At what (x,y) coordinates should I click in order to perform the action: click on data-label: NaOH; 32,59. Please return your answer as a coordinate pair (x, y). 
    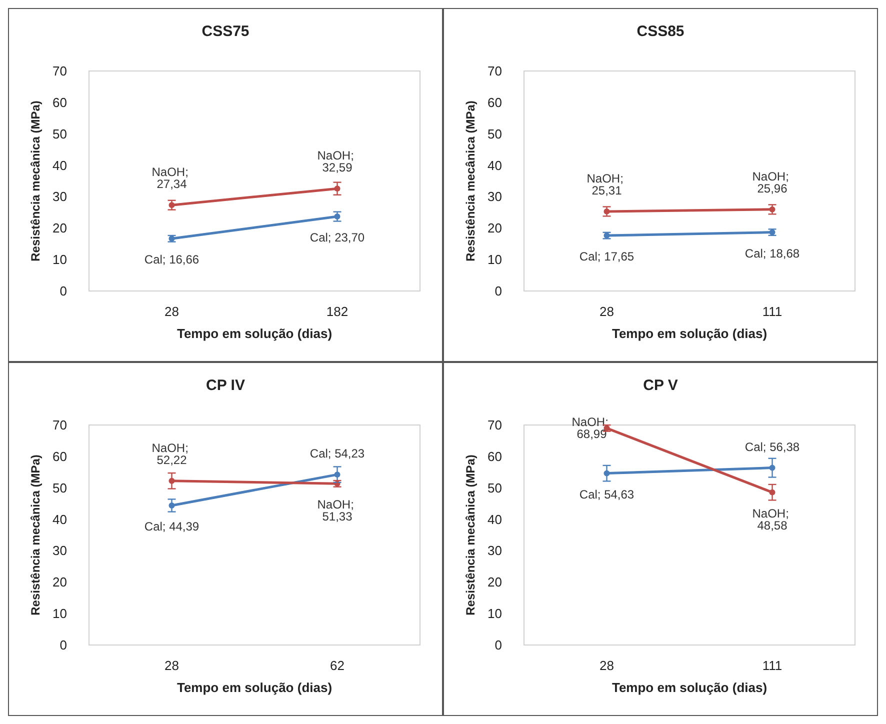
    Looking at the image, I should click on (337, 161).